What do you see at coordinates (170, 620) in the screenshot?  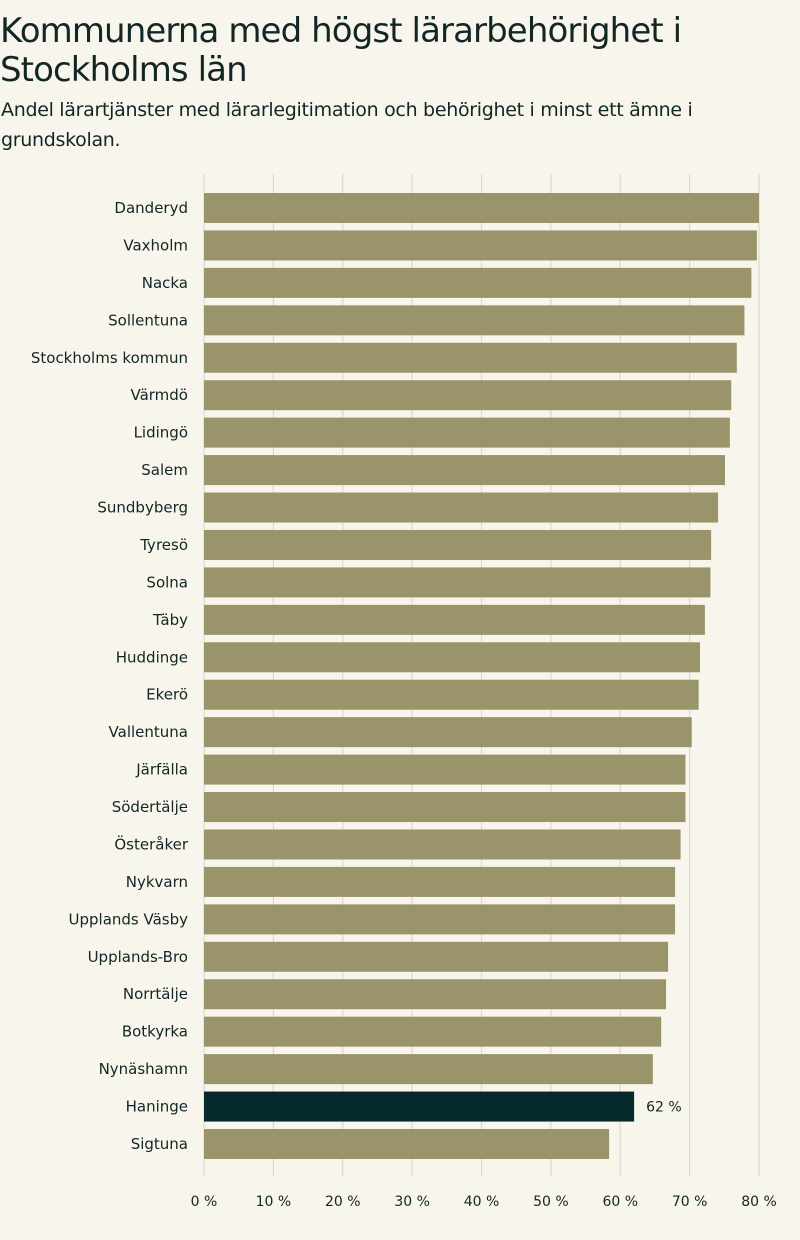 I see `category-label: Täby` at bounding box center [170, 620].